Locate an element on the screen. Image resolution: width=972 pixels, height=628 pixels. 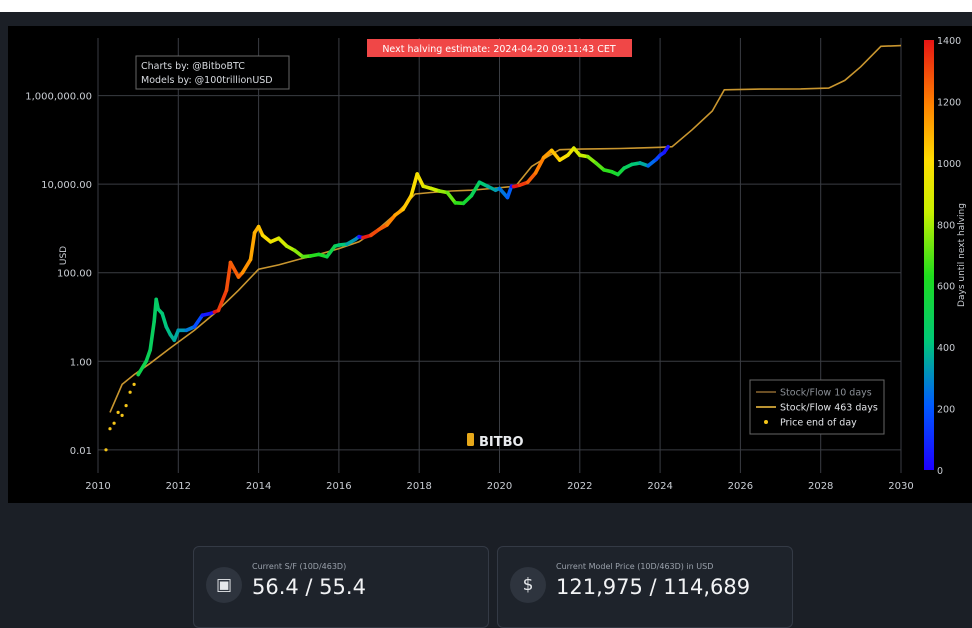
stat-card-sf: ▣ Current S/F (10D/463D) 56.4 / 55.4 is located at coordinates (341, 587).